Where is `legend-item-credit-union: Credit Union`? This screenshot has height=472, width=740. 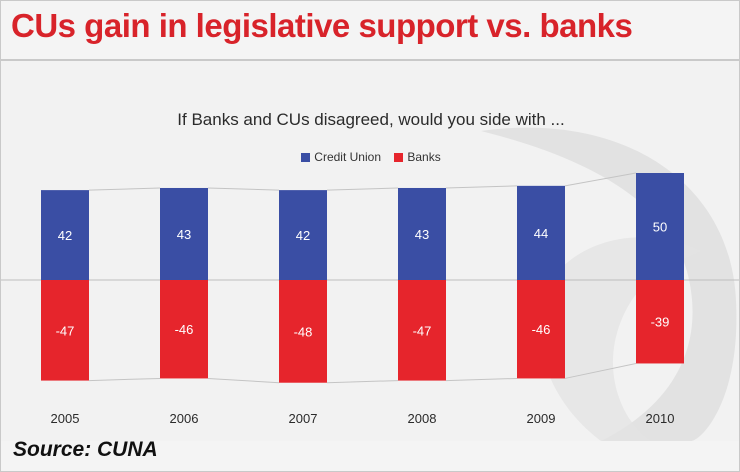 legend-item-credit-union: Credit Union is located at coordinates (341, 157).